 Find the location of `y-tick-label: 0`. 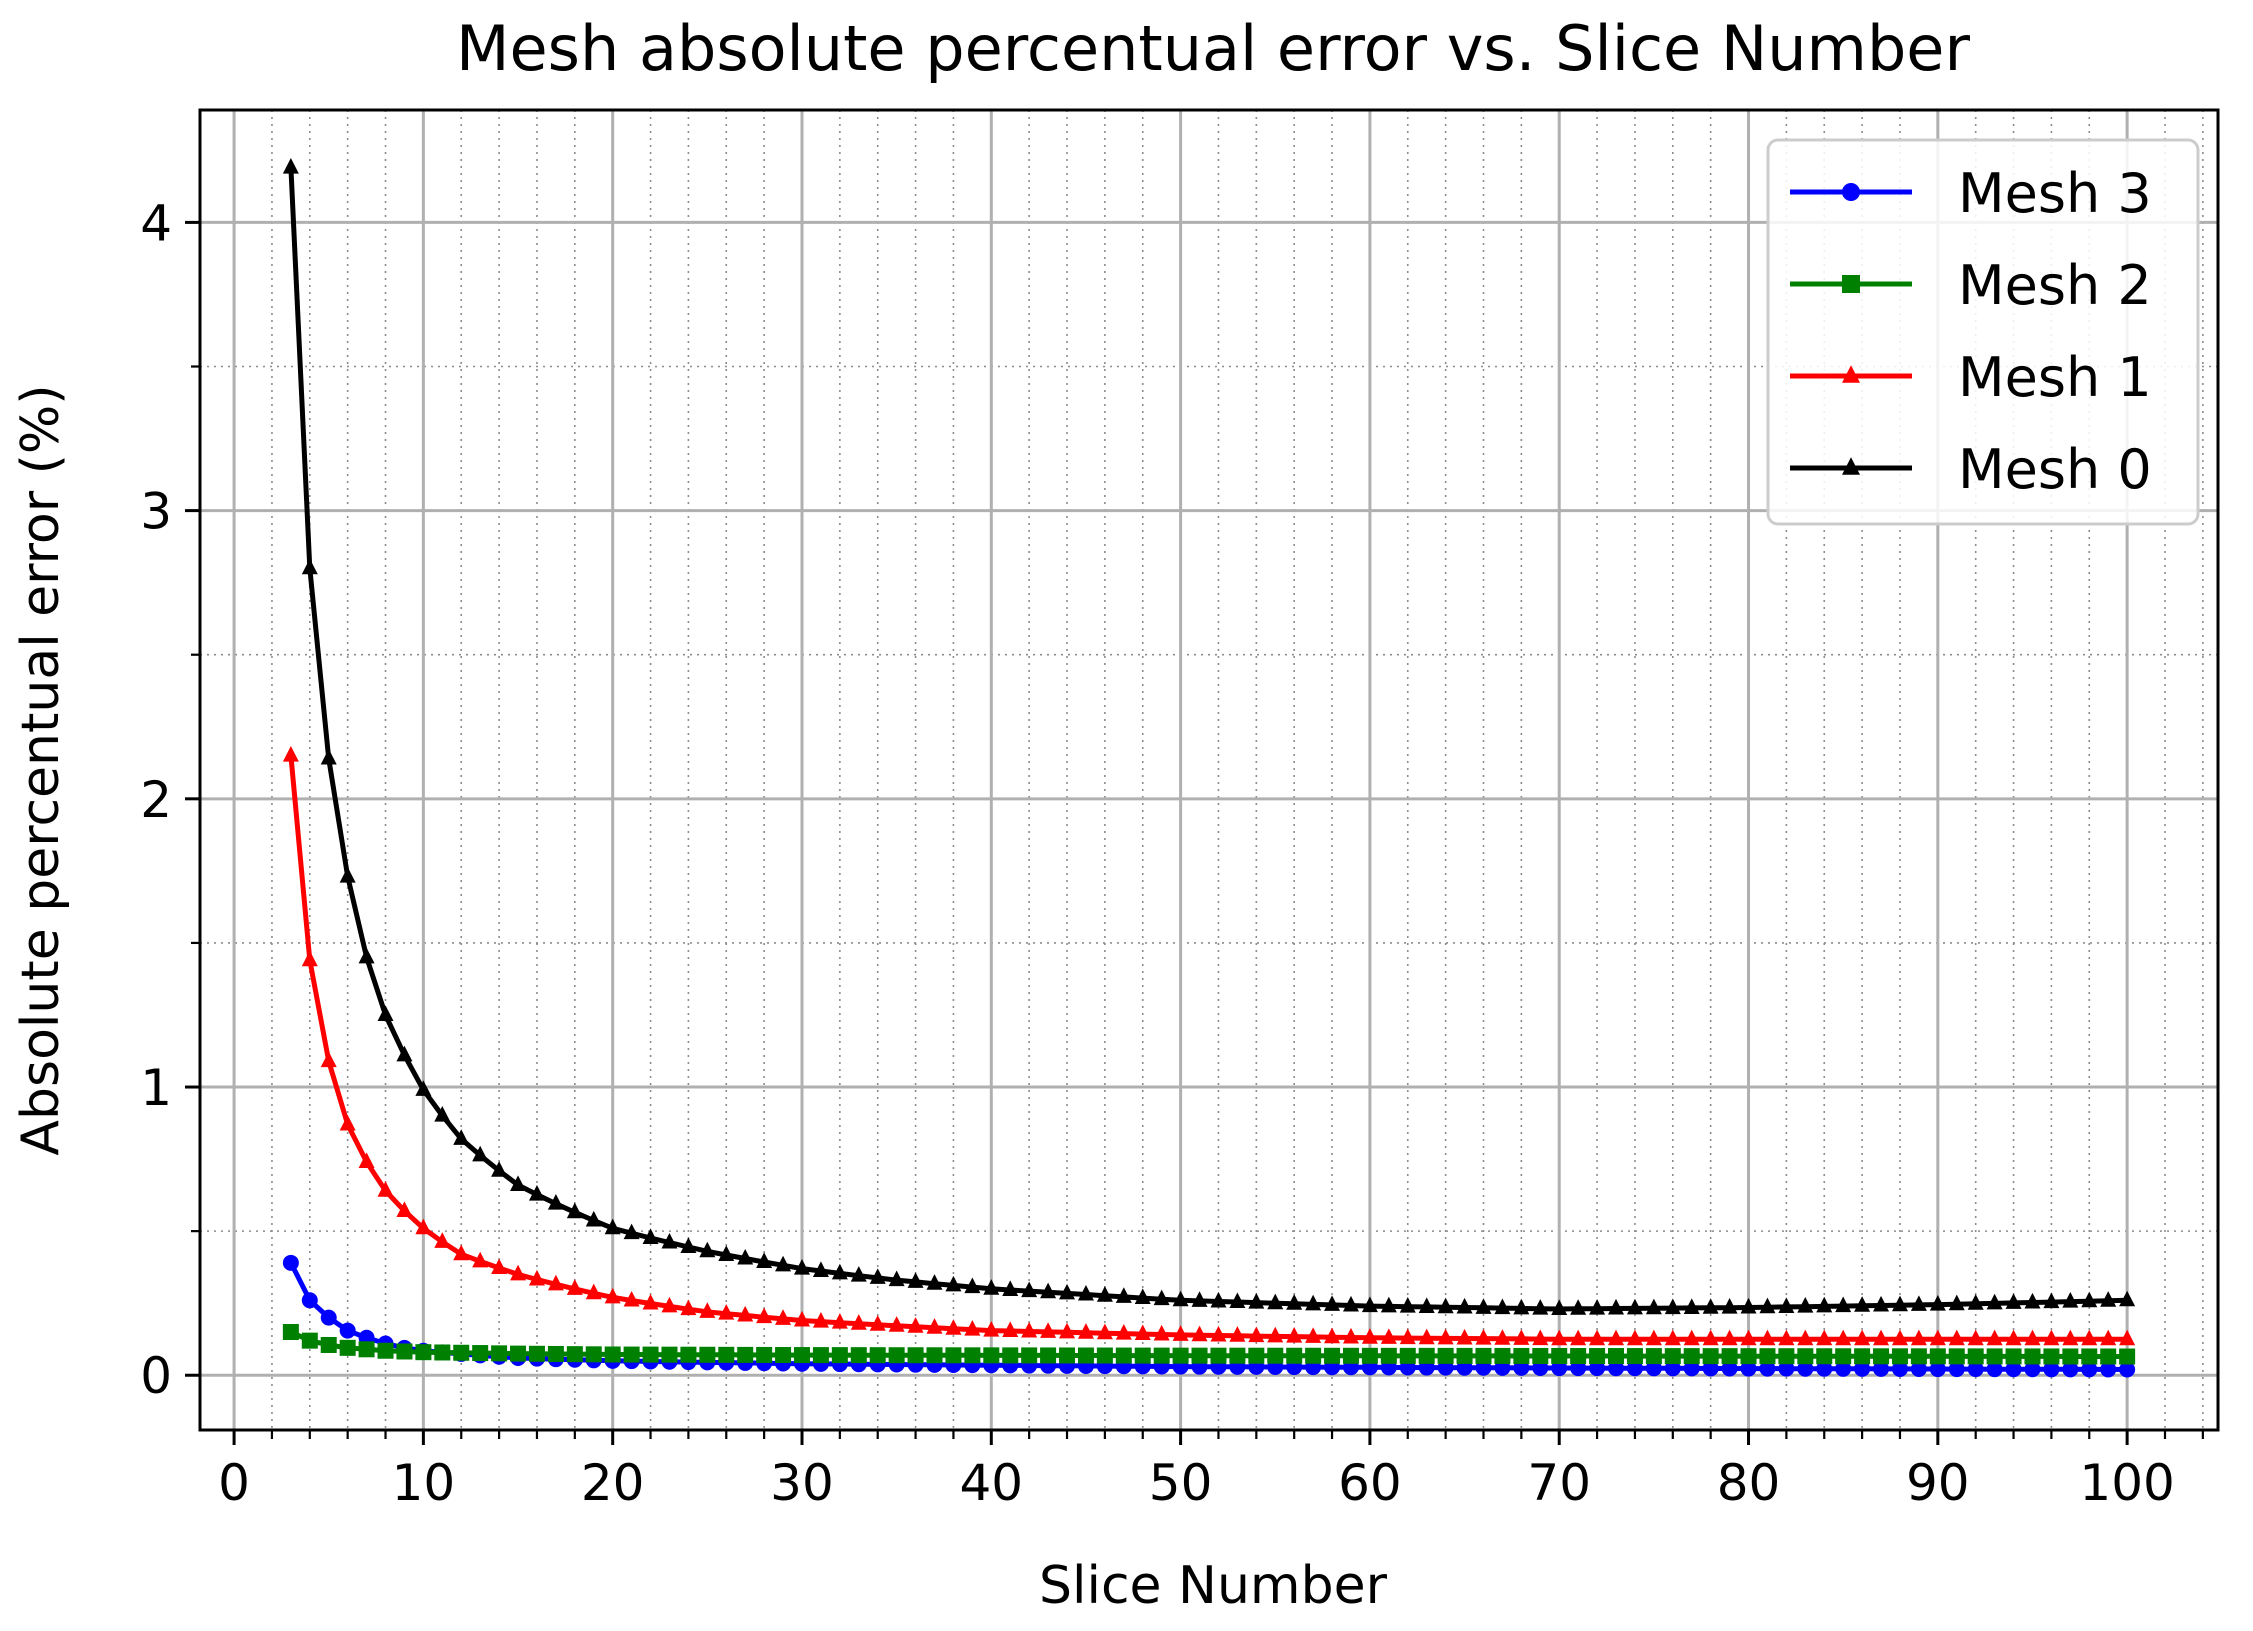

y-tick-label: 0 is located at coordinates (156, 1376).